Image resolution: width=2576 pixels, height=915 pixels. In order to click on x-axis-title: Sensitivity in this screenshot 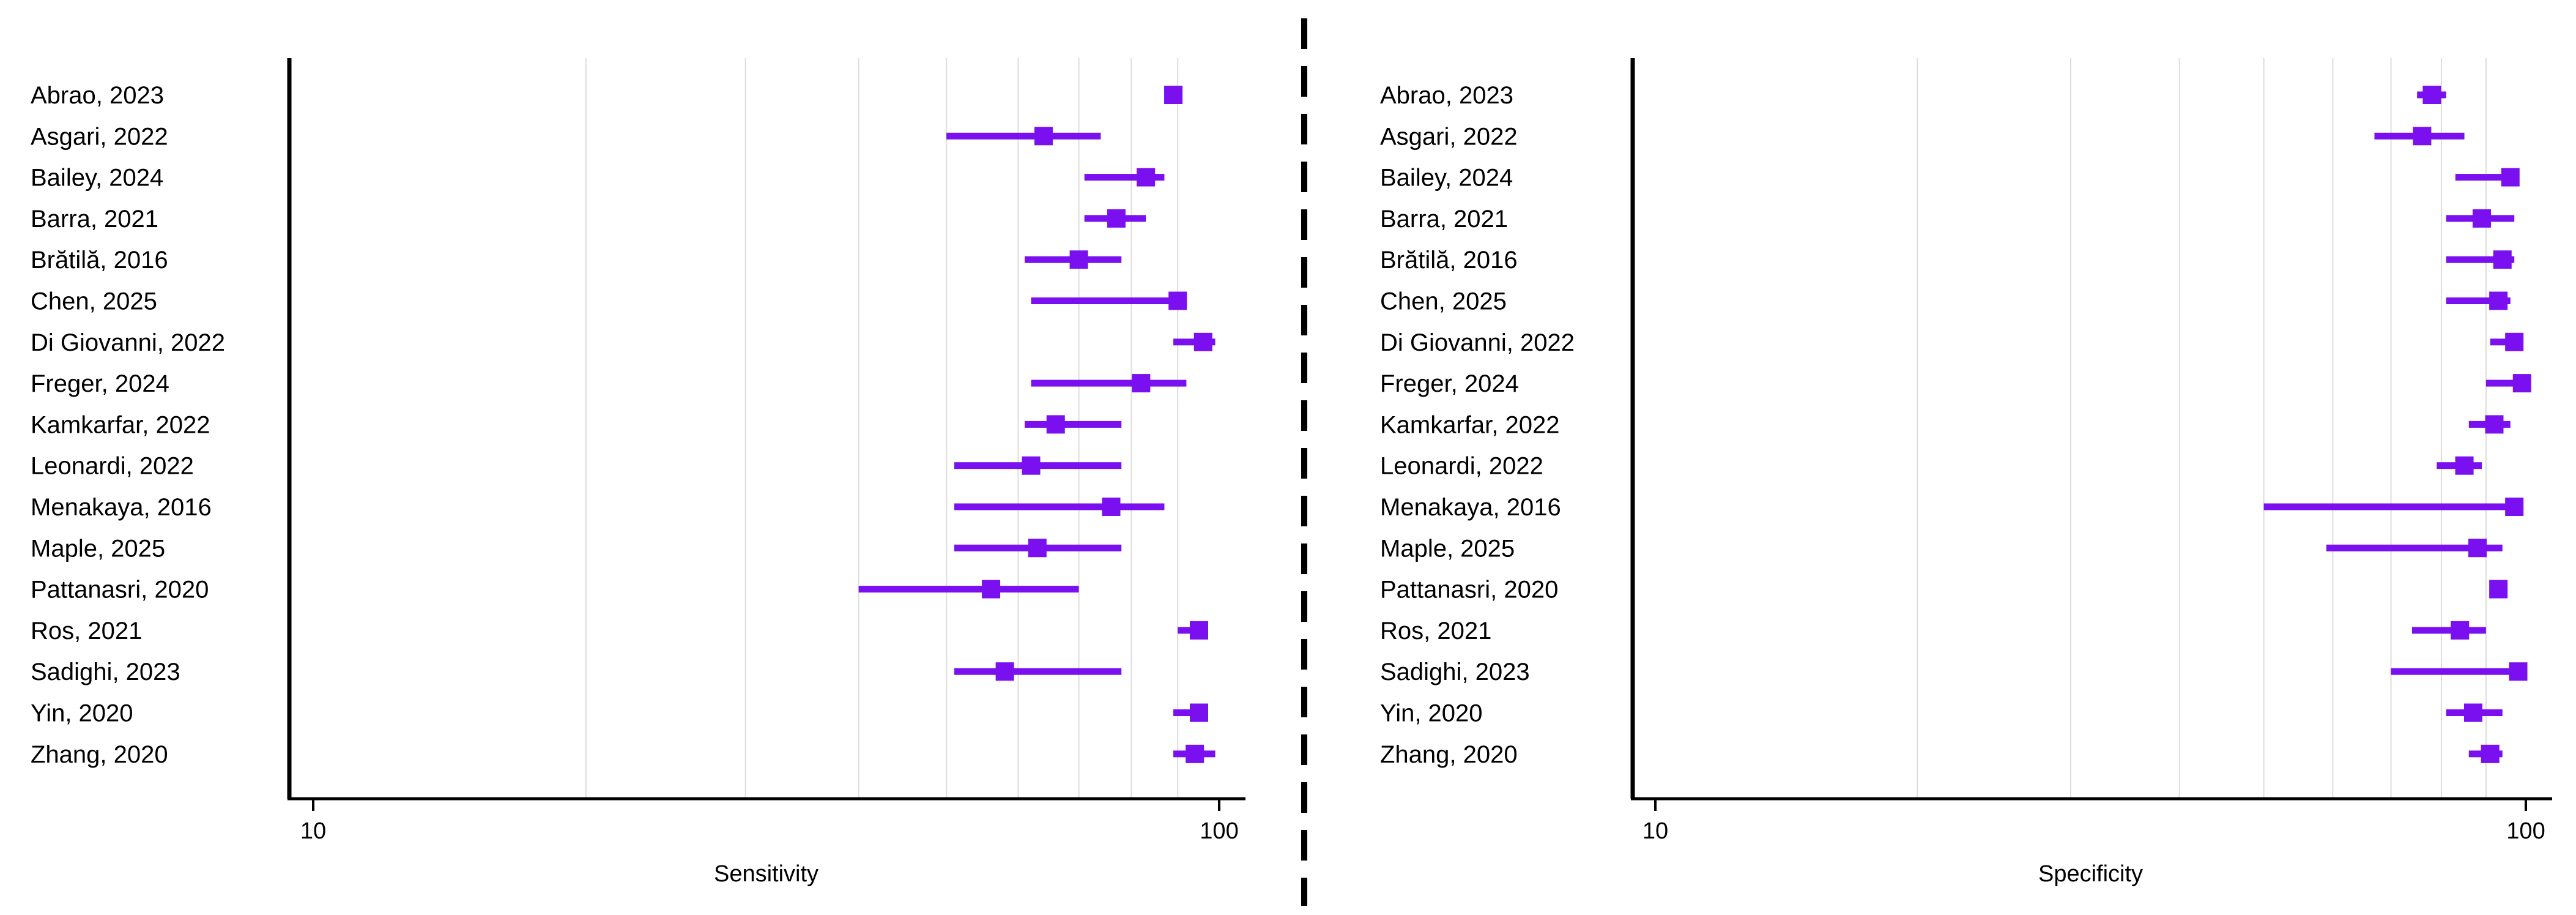, I will do `click(766, 874)`.